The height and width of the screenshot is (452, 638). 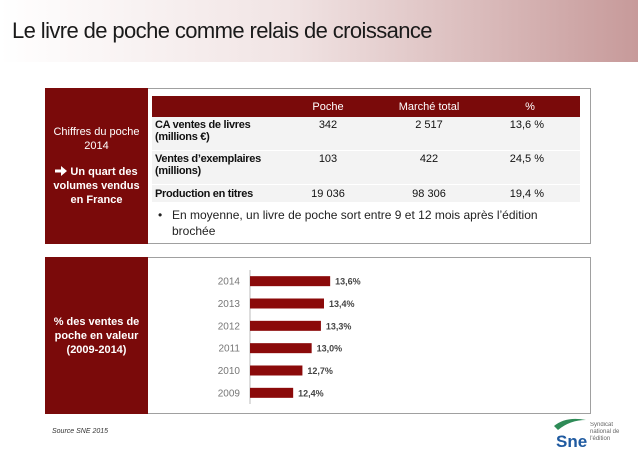 I want to click on table-cell: 13,6 %, so click(x=530, y=134).